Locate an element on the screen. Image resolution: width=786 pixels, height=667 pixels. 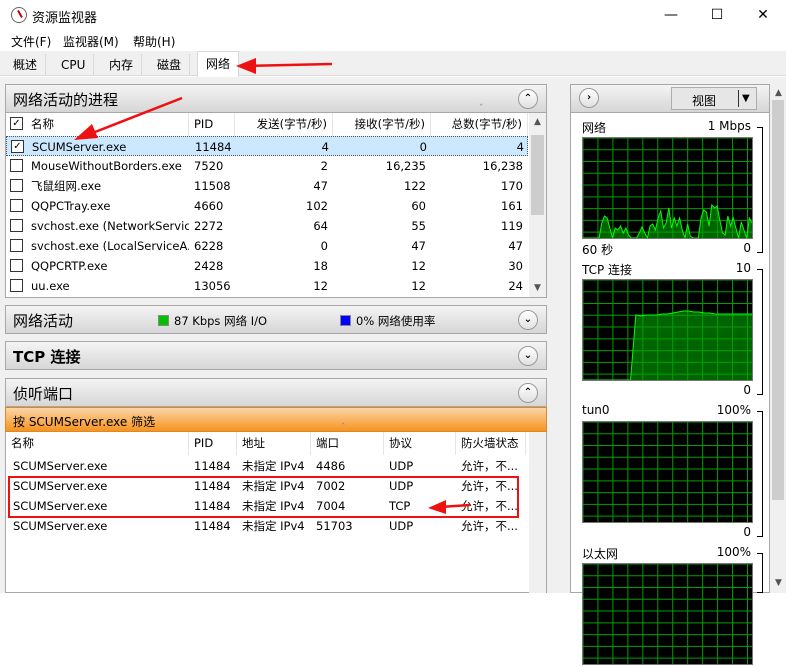
tab-memory: 内存 is located at coordinates (122, 65).